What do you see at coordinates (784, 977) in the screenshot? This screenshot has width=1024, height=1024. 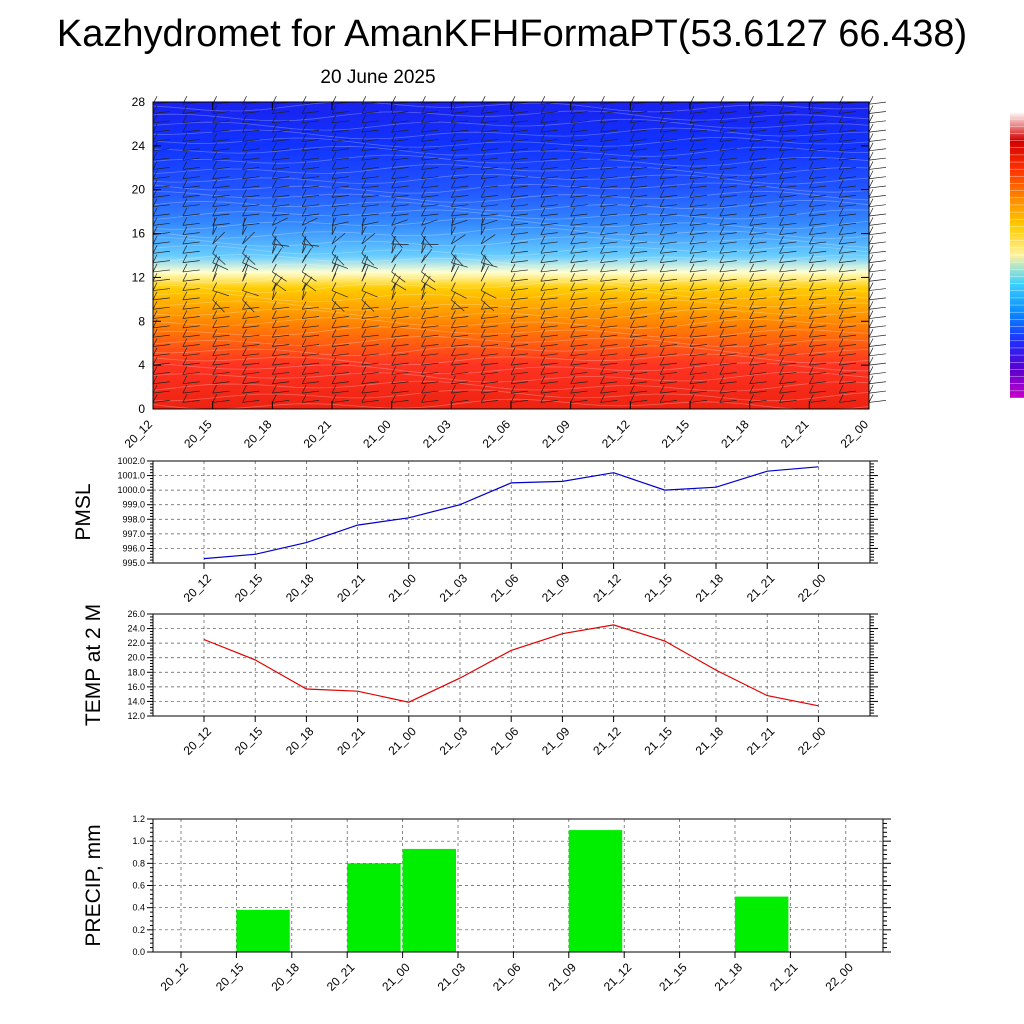 I see `x-tick-label: 21_21` at bounding box center [784, 977].